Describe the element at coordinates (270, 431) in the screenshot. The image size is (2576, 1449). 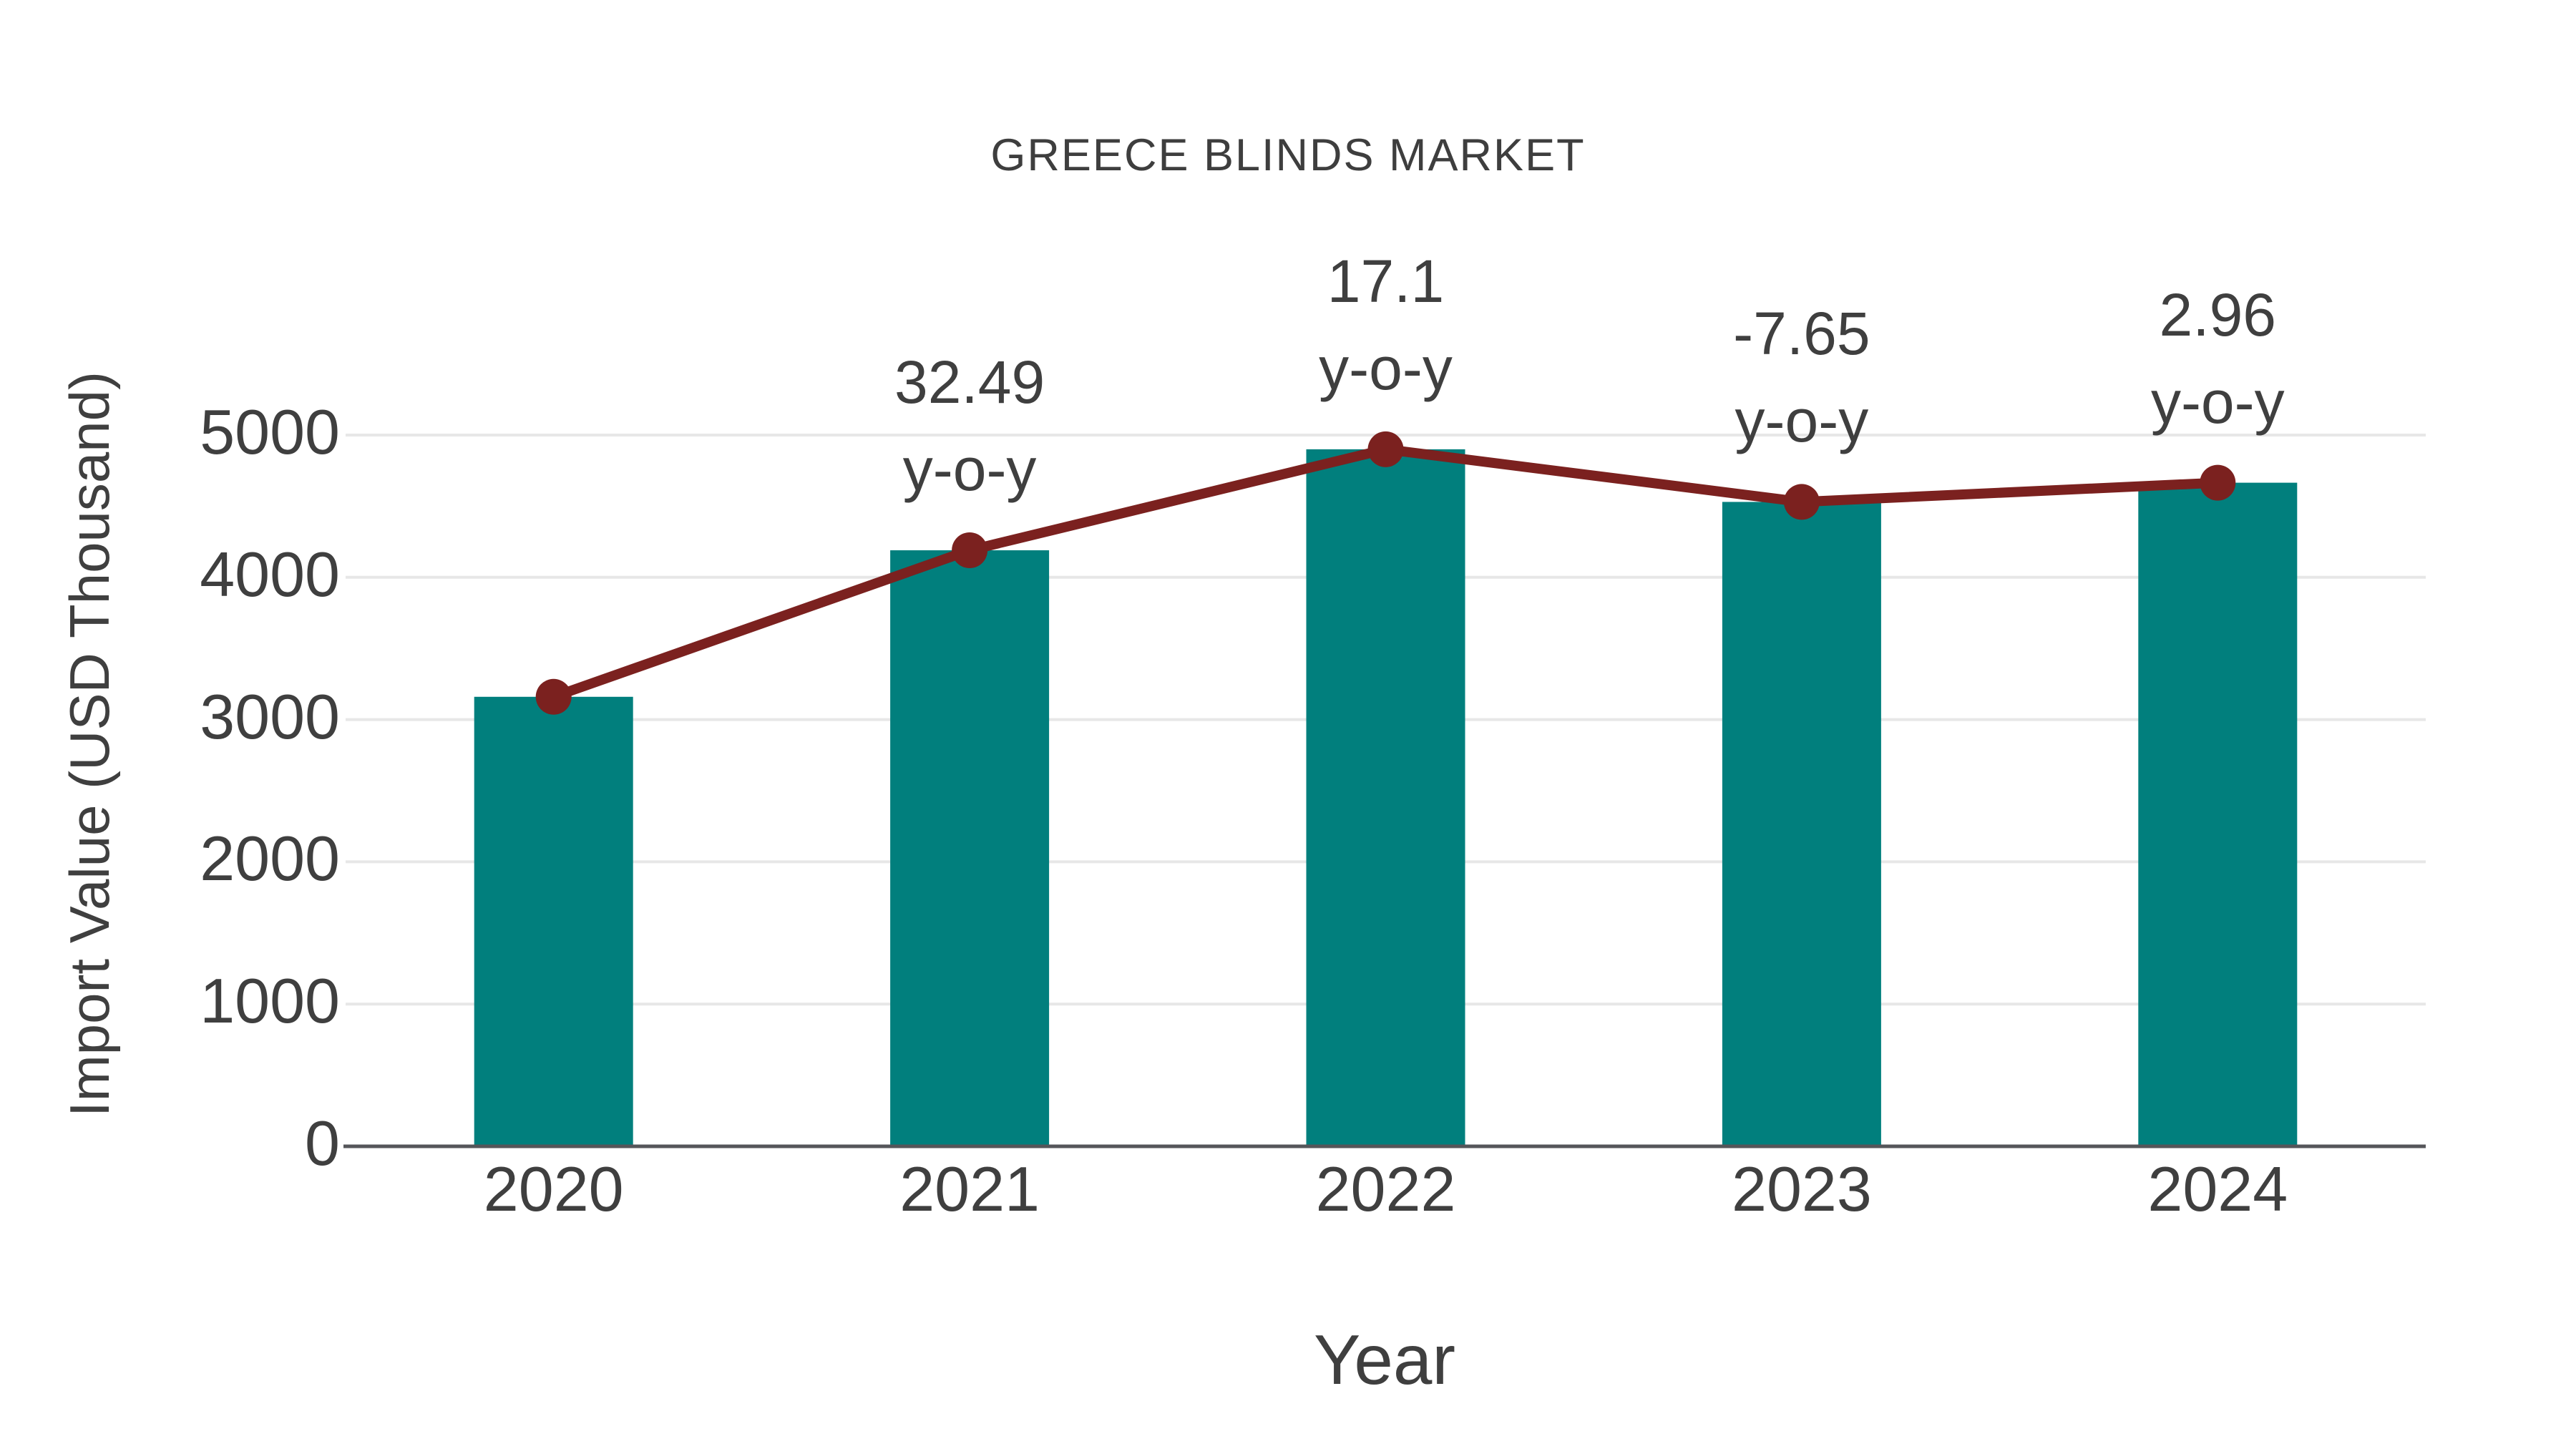
I see `y-tick-label-5000: 5000` at that location.